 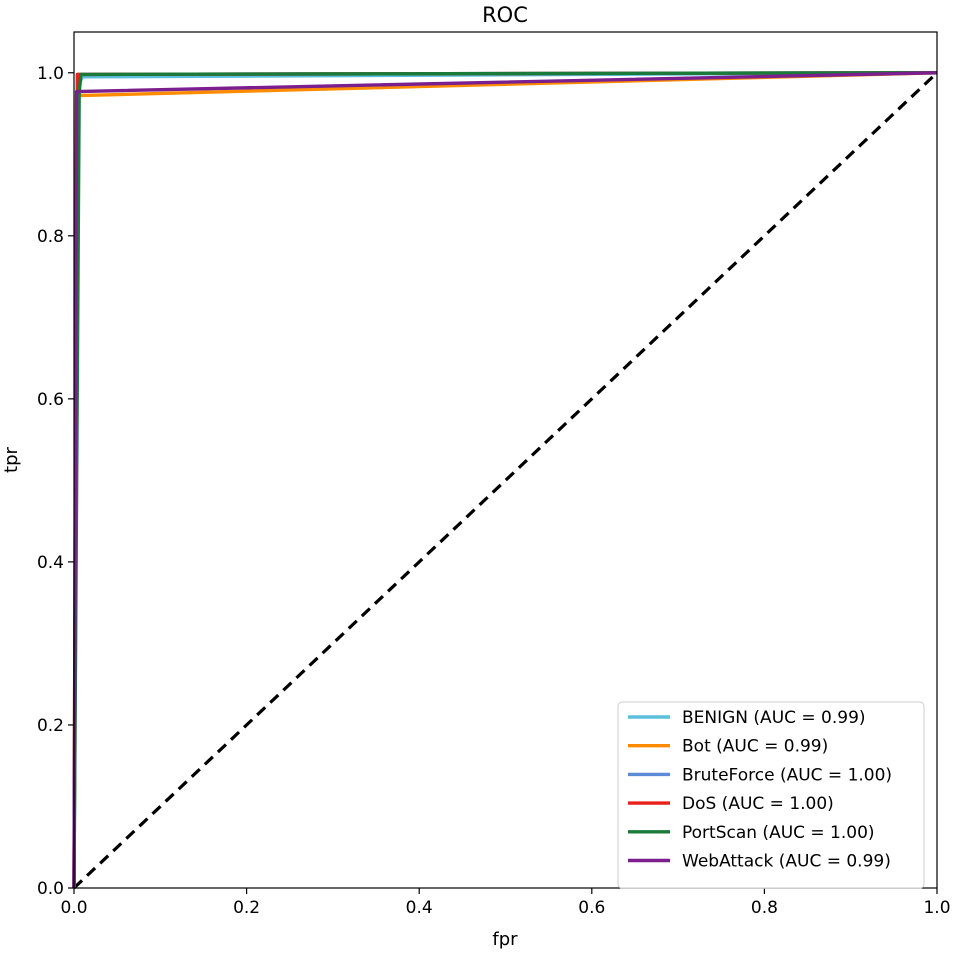 I want to click on legend-label: BruteForce (AUC = 1.00), so click(x=787, y=775).